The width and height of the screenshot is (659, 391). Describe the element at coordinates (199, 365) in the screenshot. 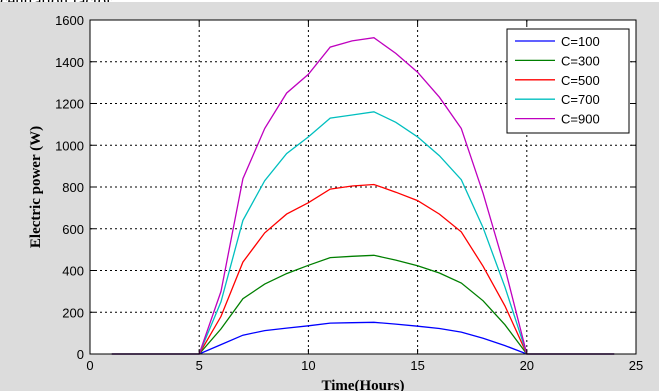

I see `x-tick-label: 5` at that location.